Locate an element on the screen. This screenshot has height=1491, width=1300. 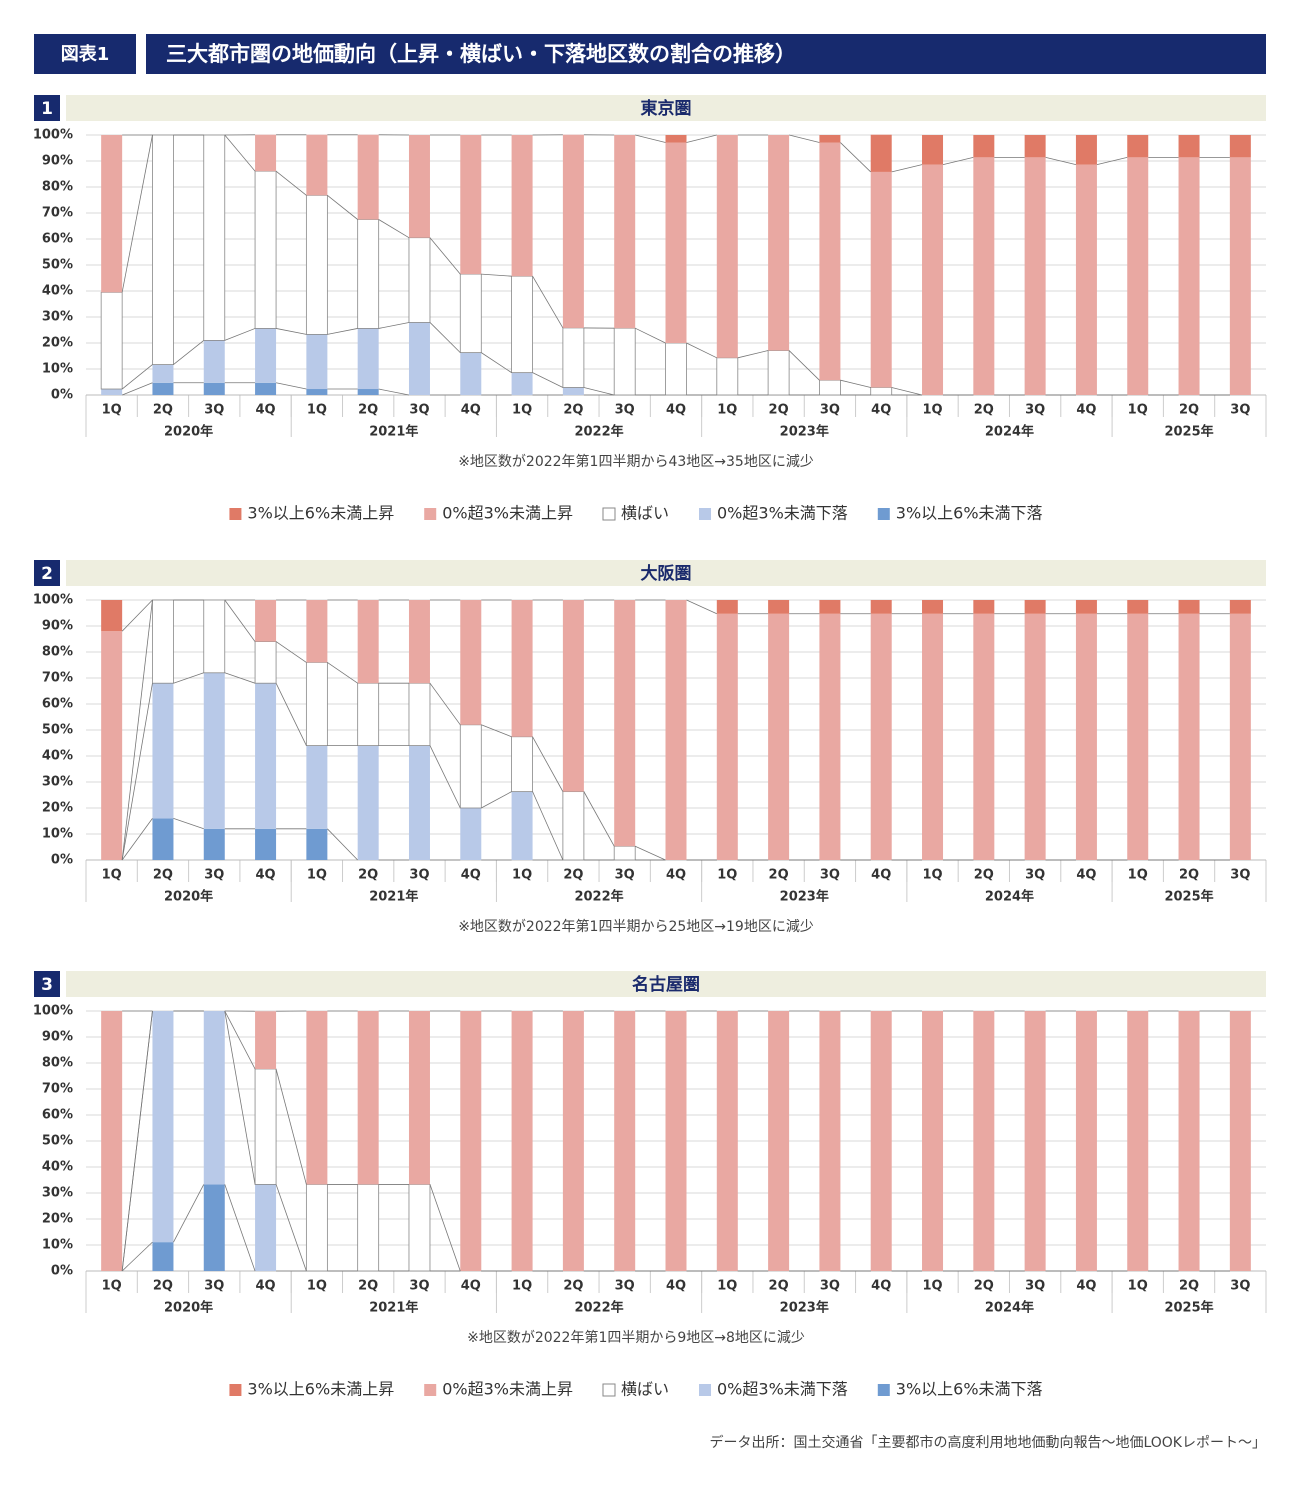
y-tick-label: 90% is located at coordinates (57, 626).